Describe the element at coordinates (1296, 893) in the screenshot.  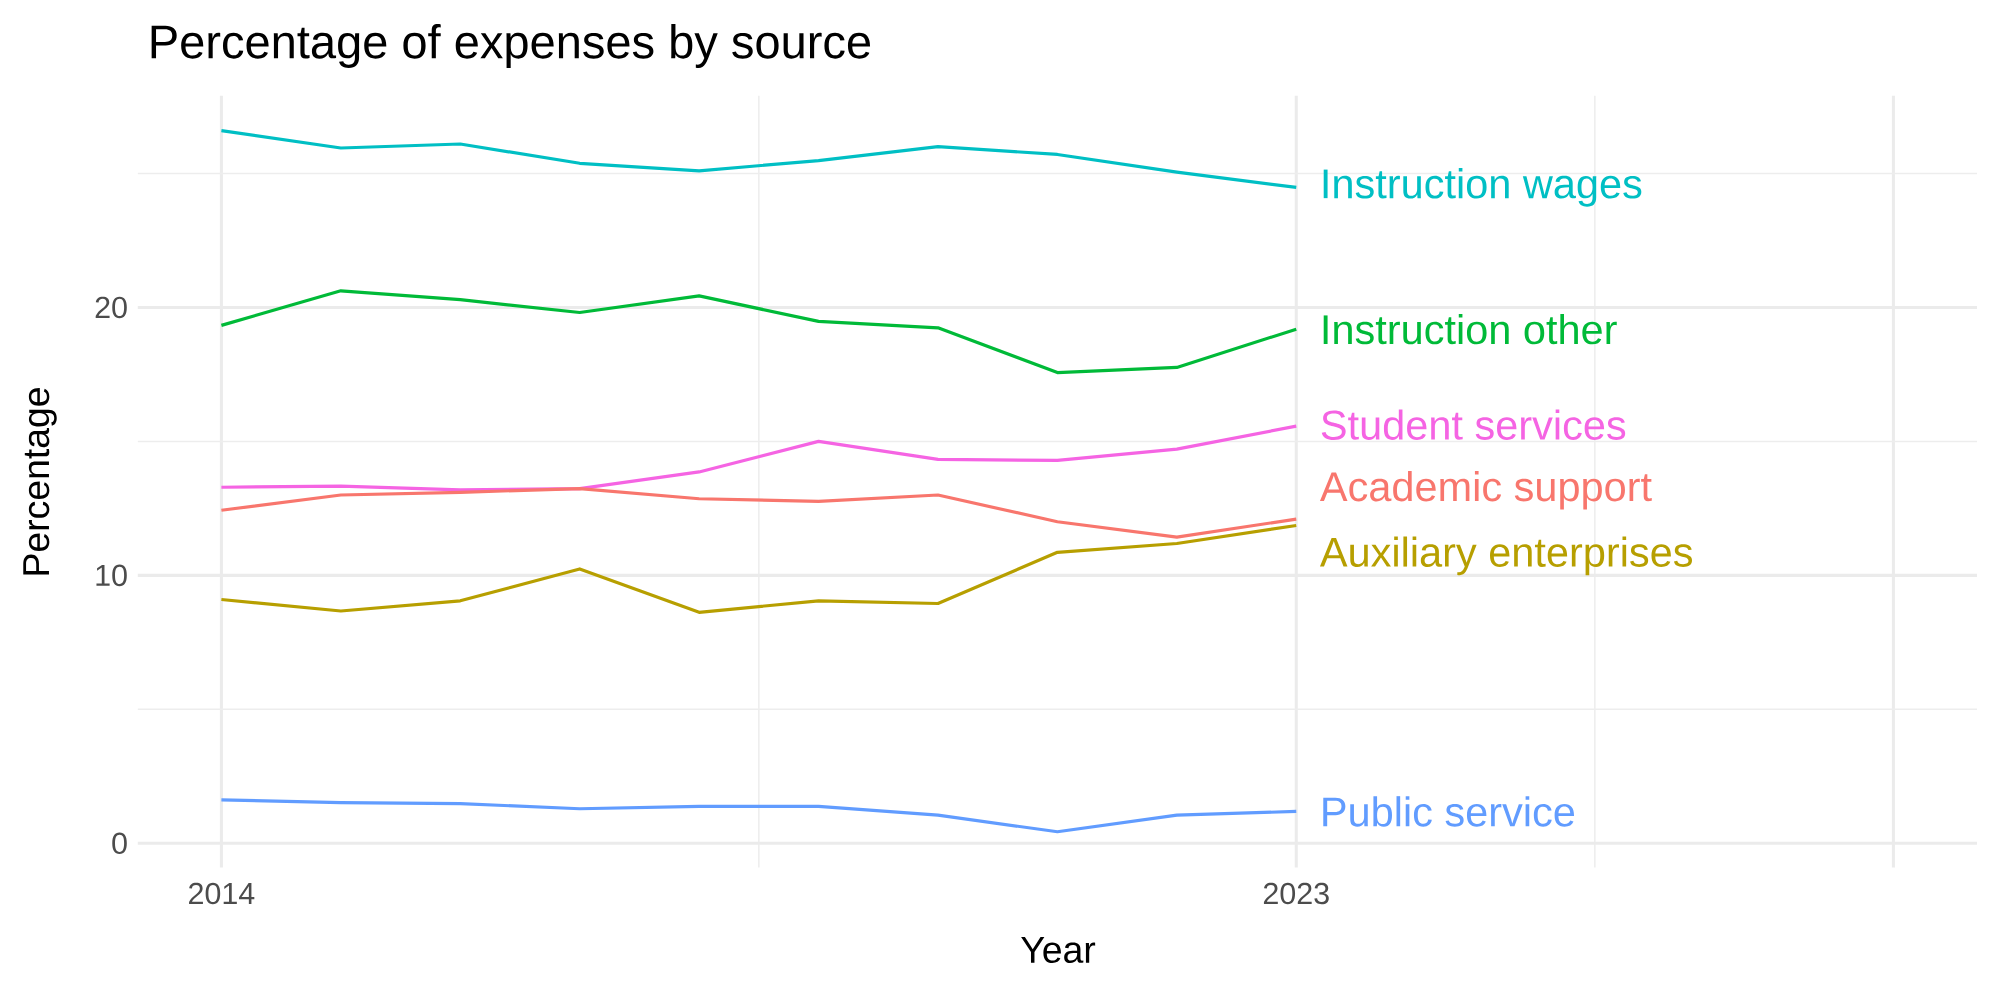
I see `x-tick-label: 2023` at that location.